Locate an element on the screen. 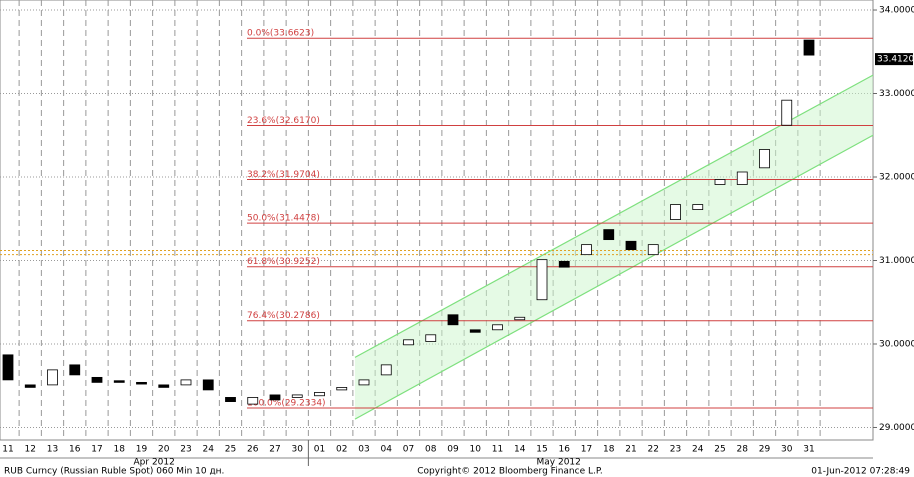  x-tick-label: 09 is located at coordinates (453, 450).